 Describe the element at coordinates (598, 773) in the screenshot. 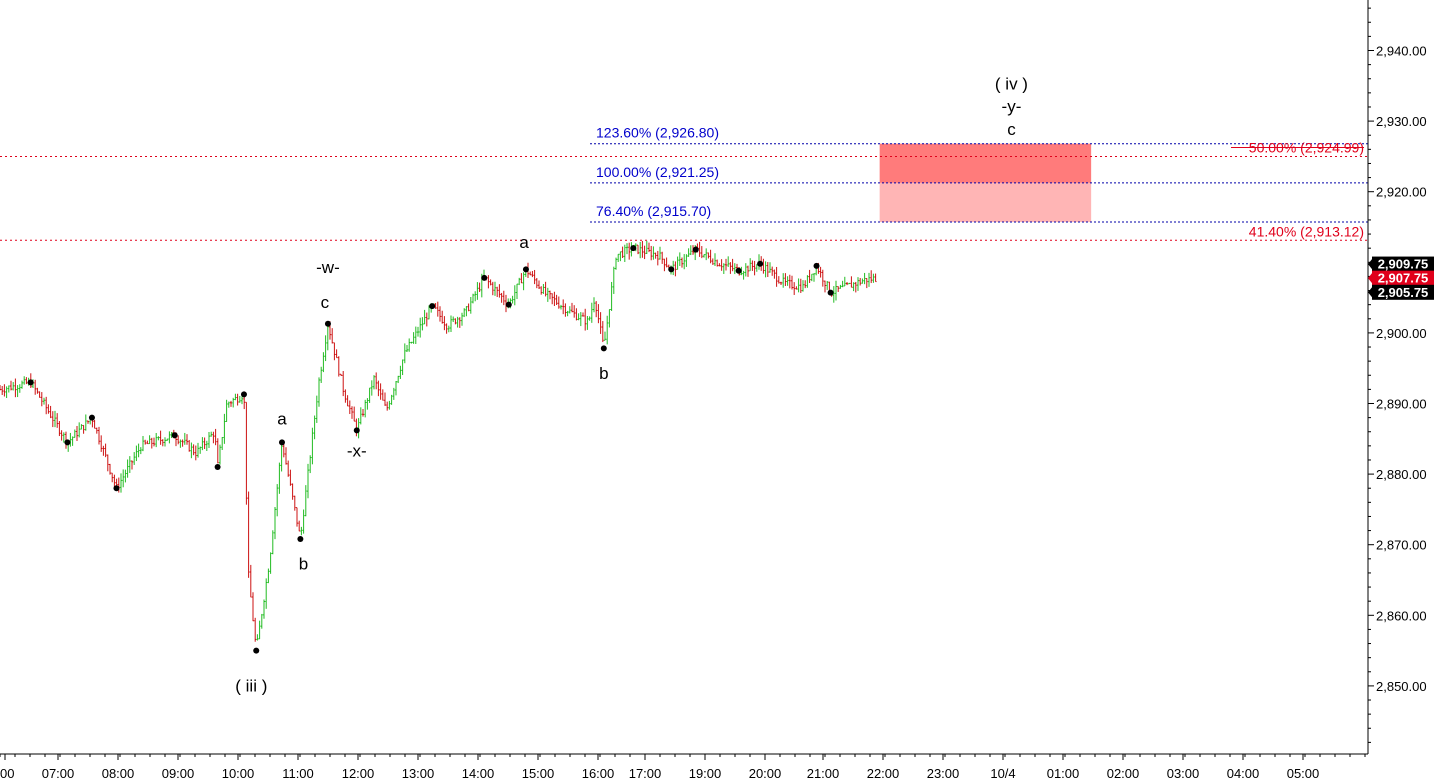

I see `x-tick-label: 16:00` at that location.